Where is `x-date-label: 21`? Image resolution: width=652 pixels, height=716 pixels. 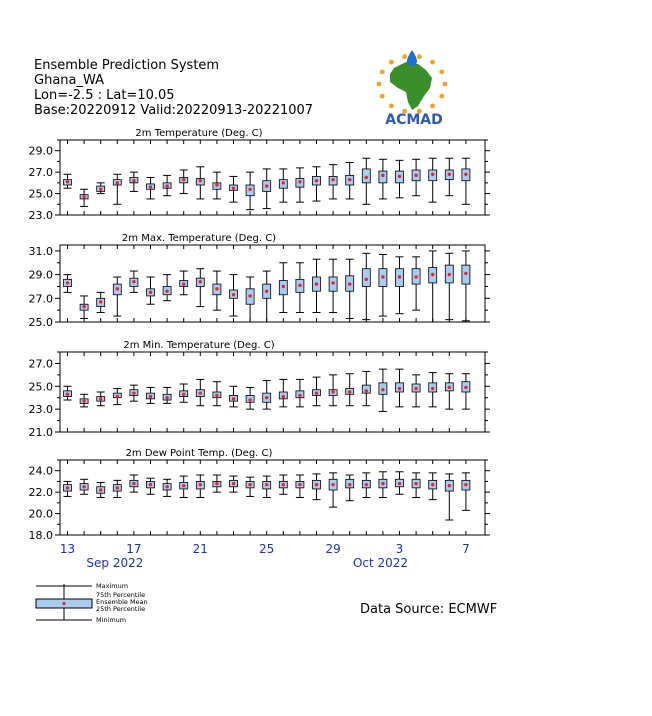 x-date-label: 21 is located at coordinates (200, 549).